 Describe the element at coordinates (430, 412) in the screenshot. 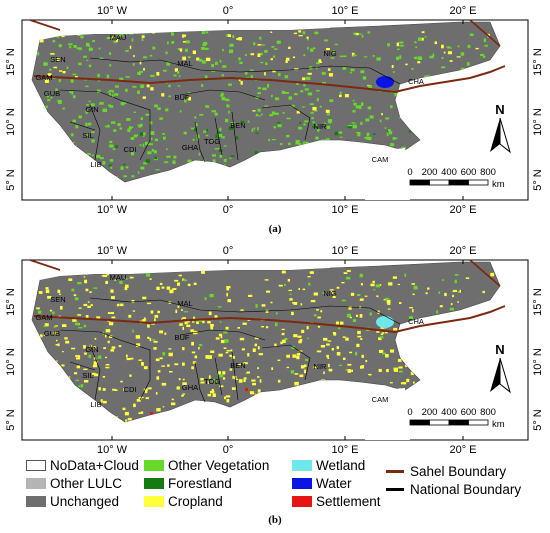

I see `scale-bar-tick: 200` at that location.